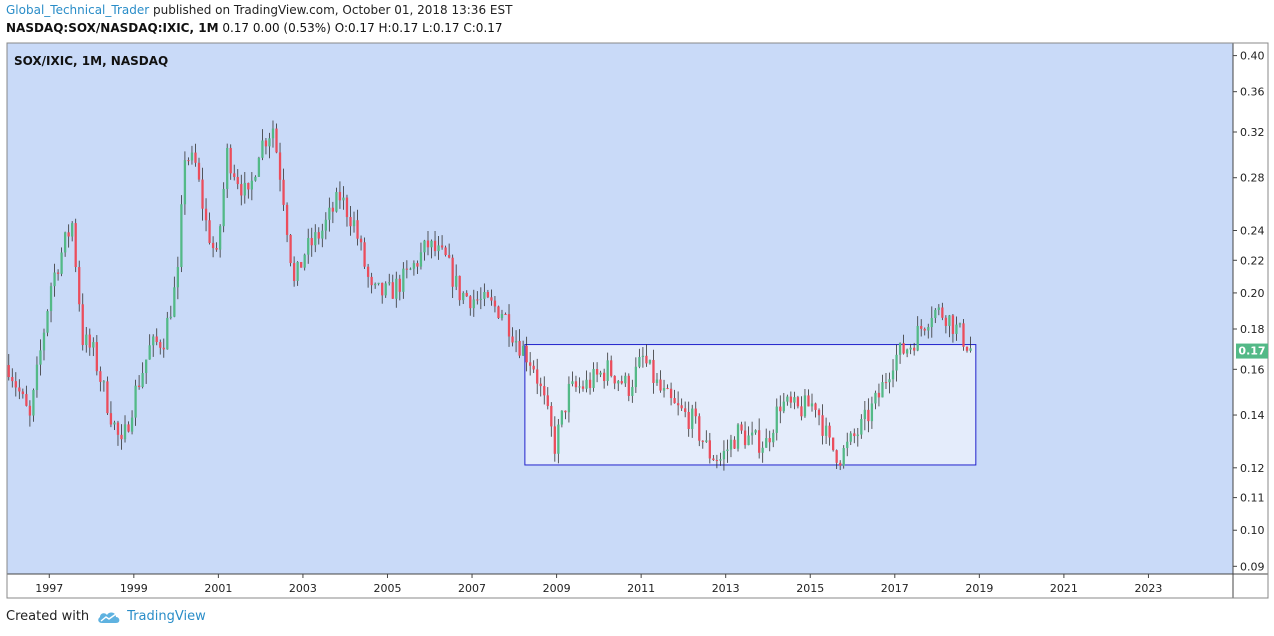  What do you see at coordinates (726, 588) in the screenshot?
I see `x-tick-label: 2013` at bounding box center [726, 588].